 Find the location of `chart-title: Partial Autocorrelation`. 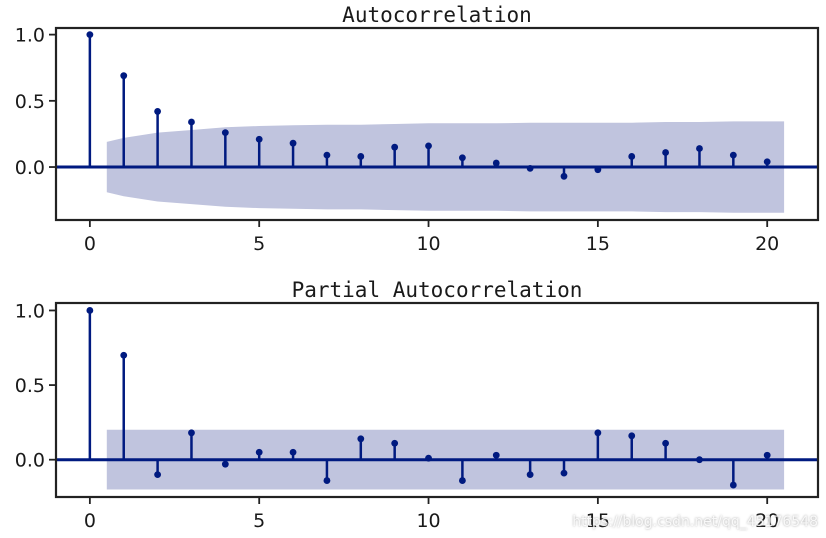

chart-title: Partial Autocorrelation is located at coordinates (437, 290).